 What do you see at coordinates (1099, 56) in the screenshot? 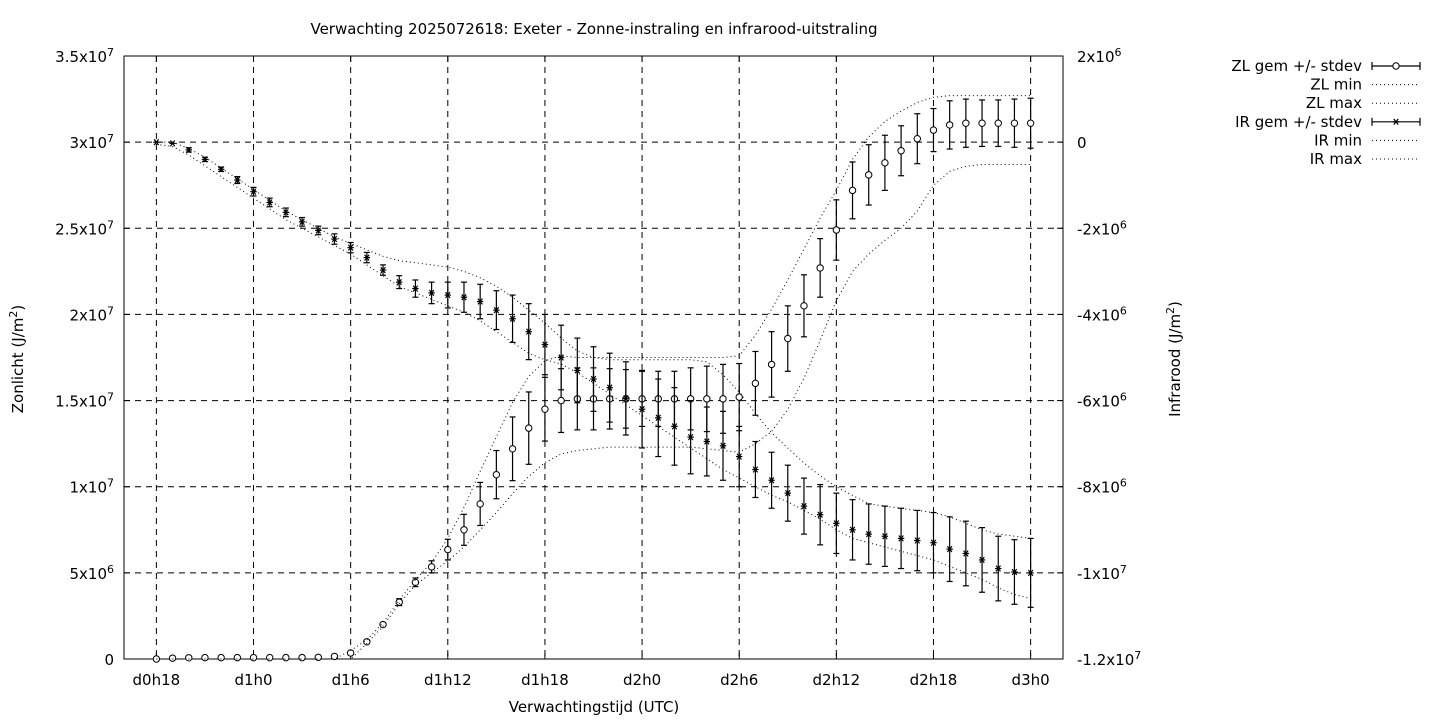
I see `y2-tick-label: 2x10⁶` at bounding box center [1099, 56].